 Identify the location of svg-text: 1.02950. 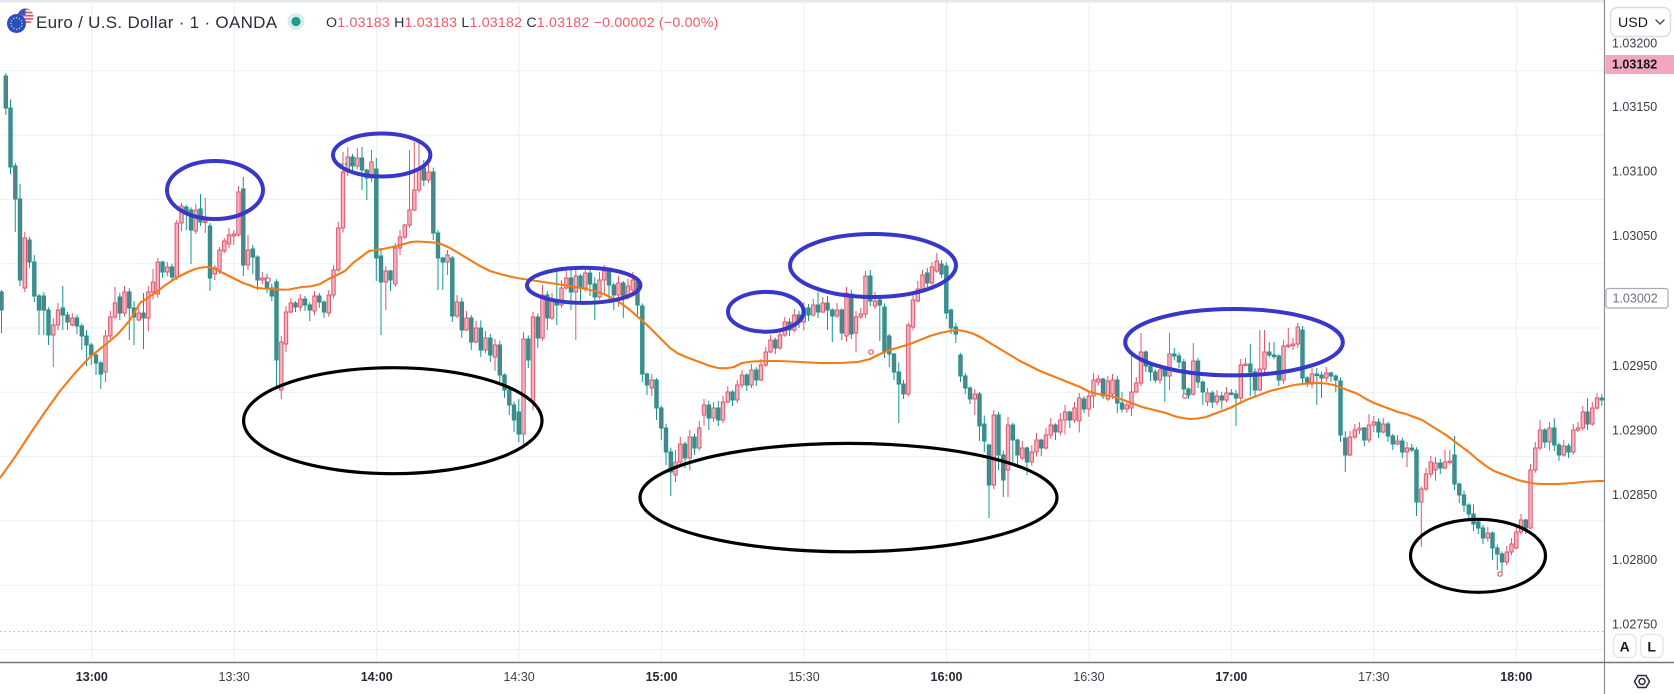
(1634, 366).